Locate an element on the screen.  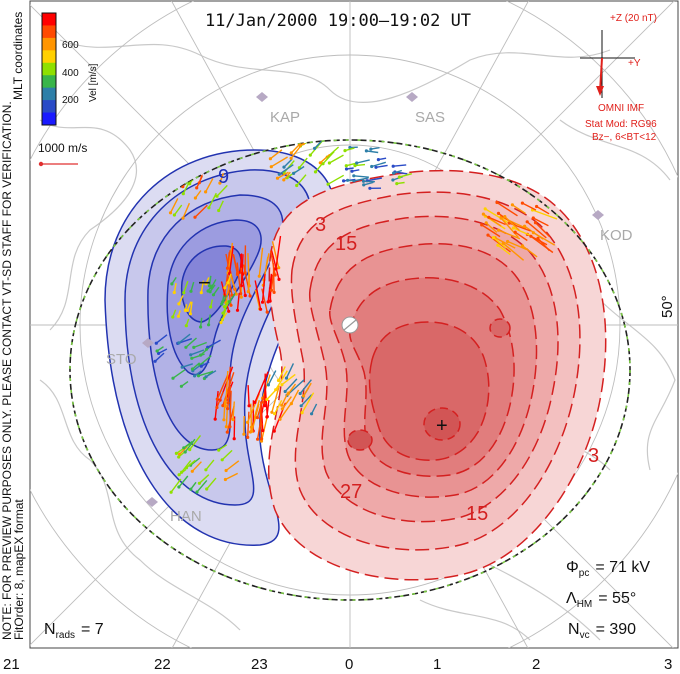
potential-max-marker: + is located at coordinates (442, 426).